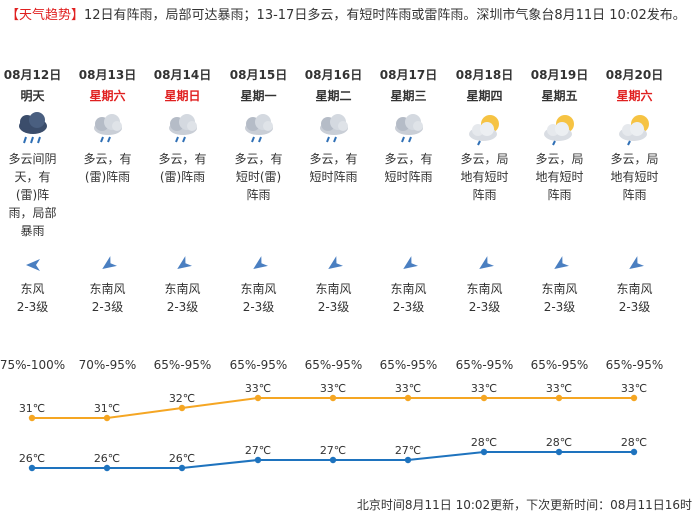 The height and width of the screenshot is (527, 700). What do you see at coordinates (182, 398) in the screenshot?
I see `high-temp-label: 32℃` at bounding box center [182, 398].